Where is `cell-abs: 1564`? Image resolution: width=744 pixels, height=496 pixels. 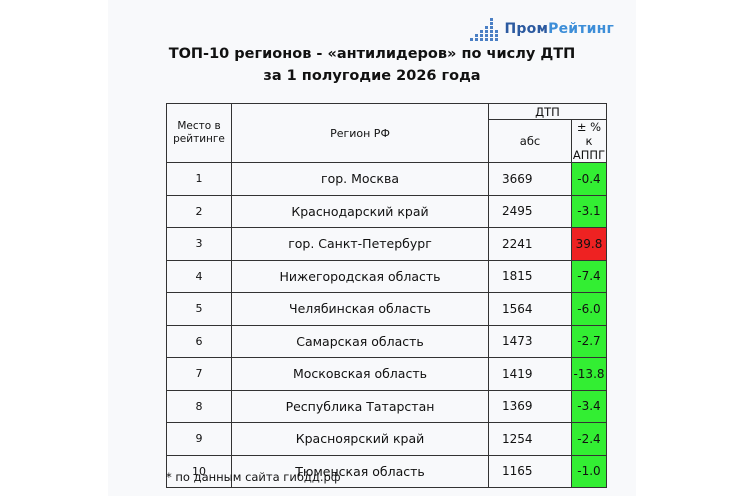
cell-abs: 1564 is located at coordinates (530, 309).